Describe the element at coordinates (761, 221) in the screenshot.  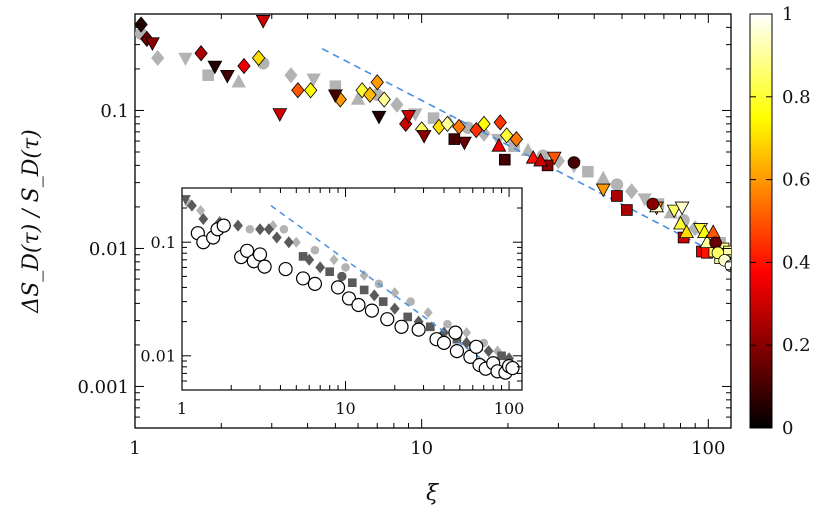
I see `colorbar-gradient` at that location.